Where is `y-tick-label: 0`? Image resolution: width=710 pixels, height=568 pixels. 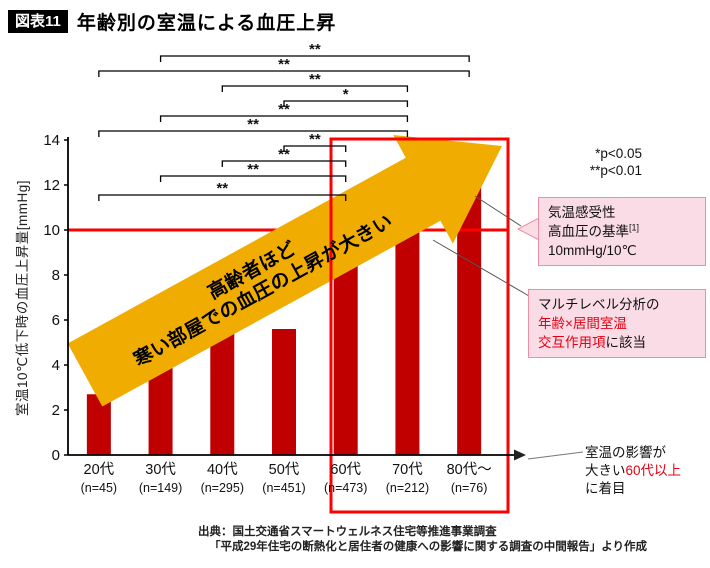
y-tick-label: 0 is located at coordinates (56, 455).